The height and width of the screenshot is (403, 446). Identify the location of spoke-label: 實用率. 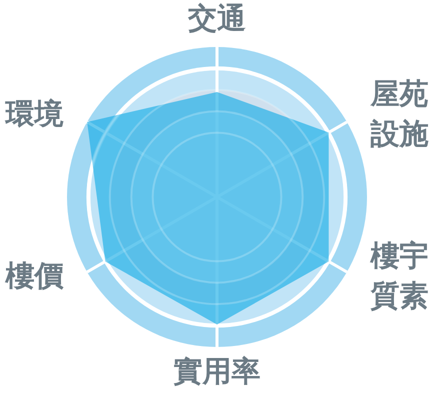
(217, 371).